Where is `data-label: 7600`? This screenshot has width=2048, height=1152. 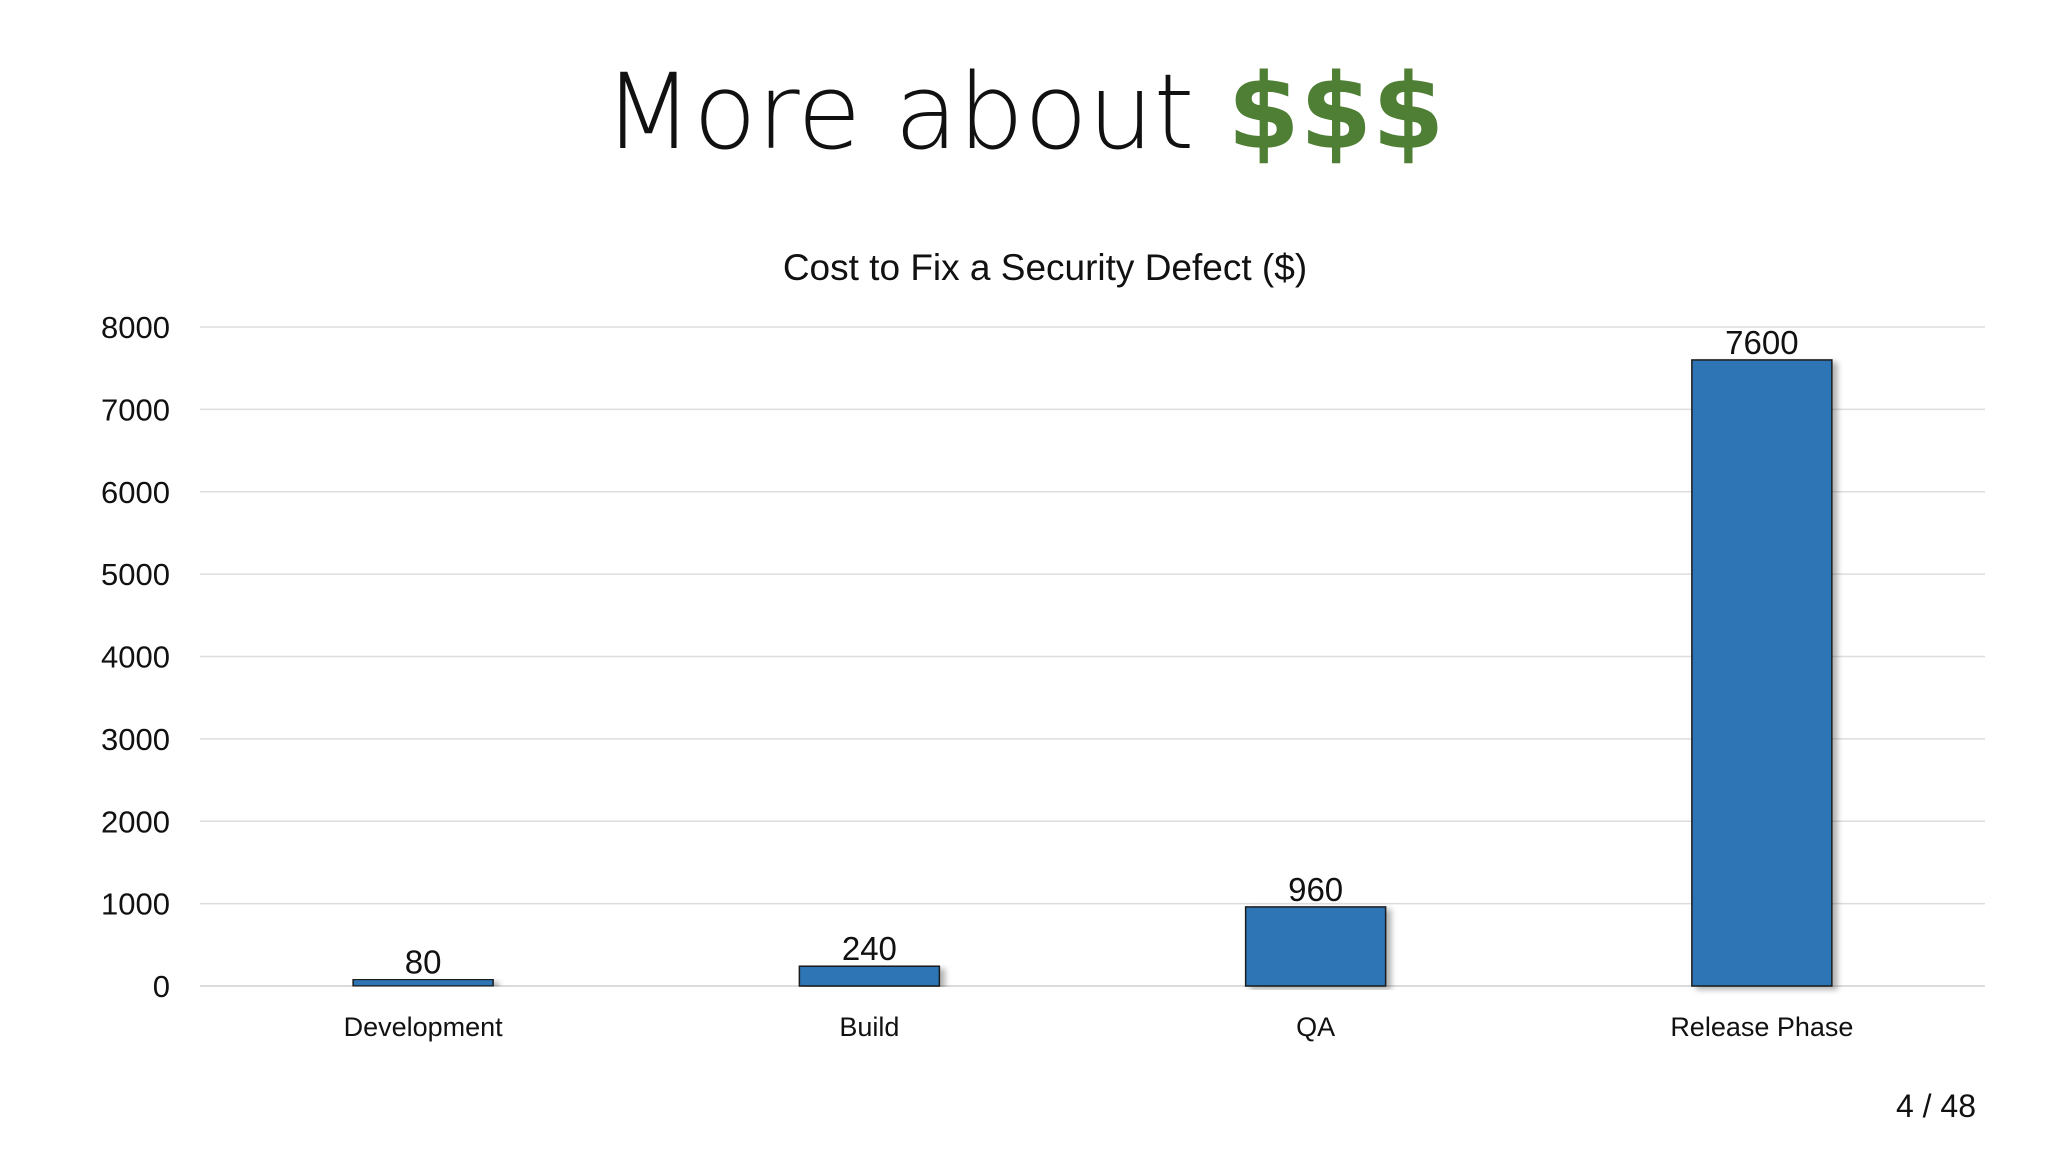 data-label: 7600 is located at coordinates (1761, 342).